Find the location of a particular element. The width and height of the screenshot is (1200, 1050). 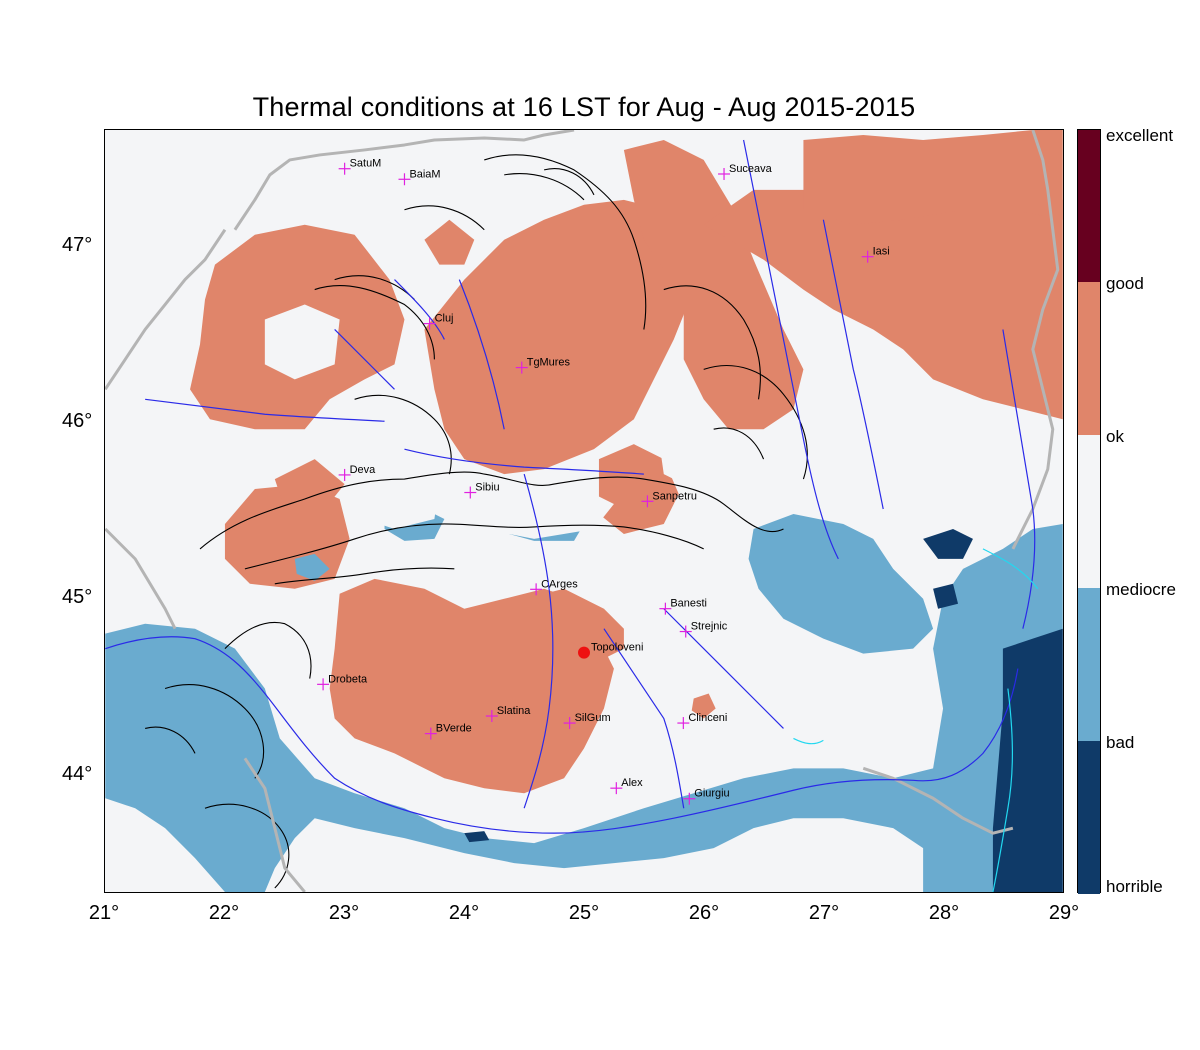

city-silgum: SilGum is located at coordinates (587, 721).